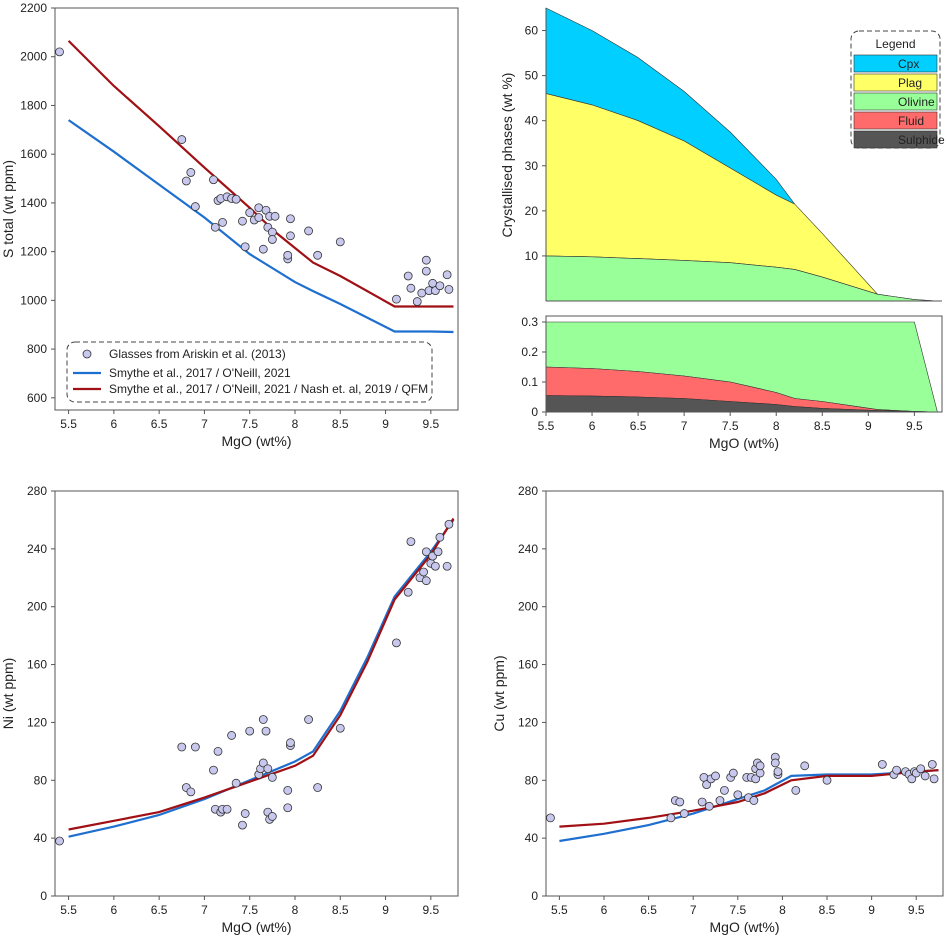  What do you see at coordinates (37, 607) in the screenshot?
I see `y-tick-label: 200` at bounding box center [37, 607].